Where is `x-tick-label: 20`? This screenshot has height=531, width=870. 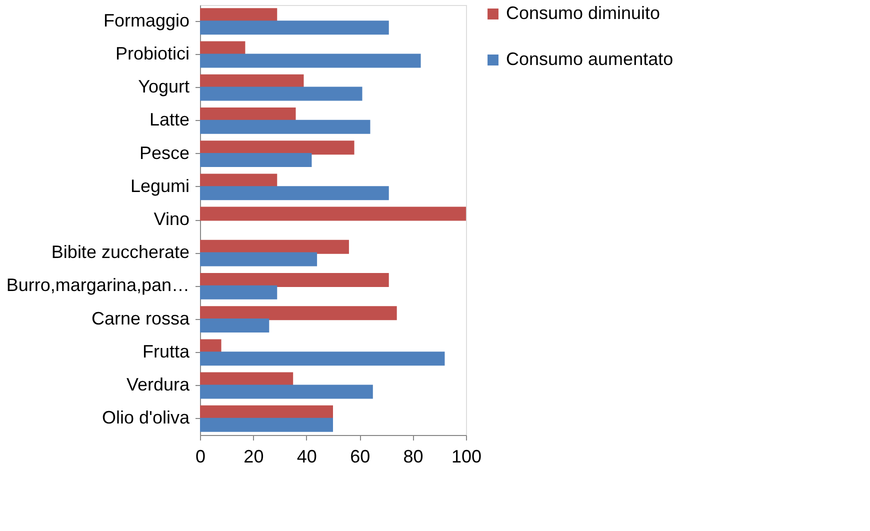
x-tick-label: 20 is located at coordinates (254, 456).